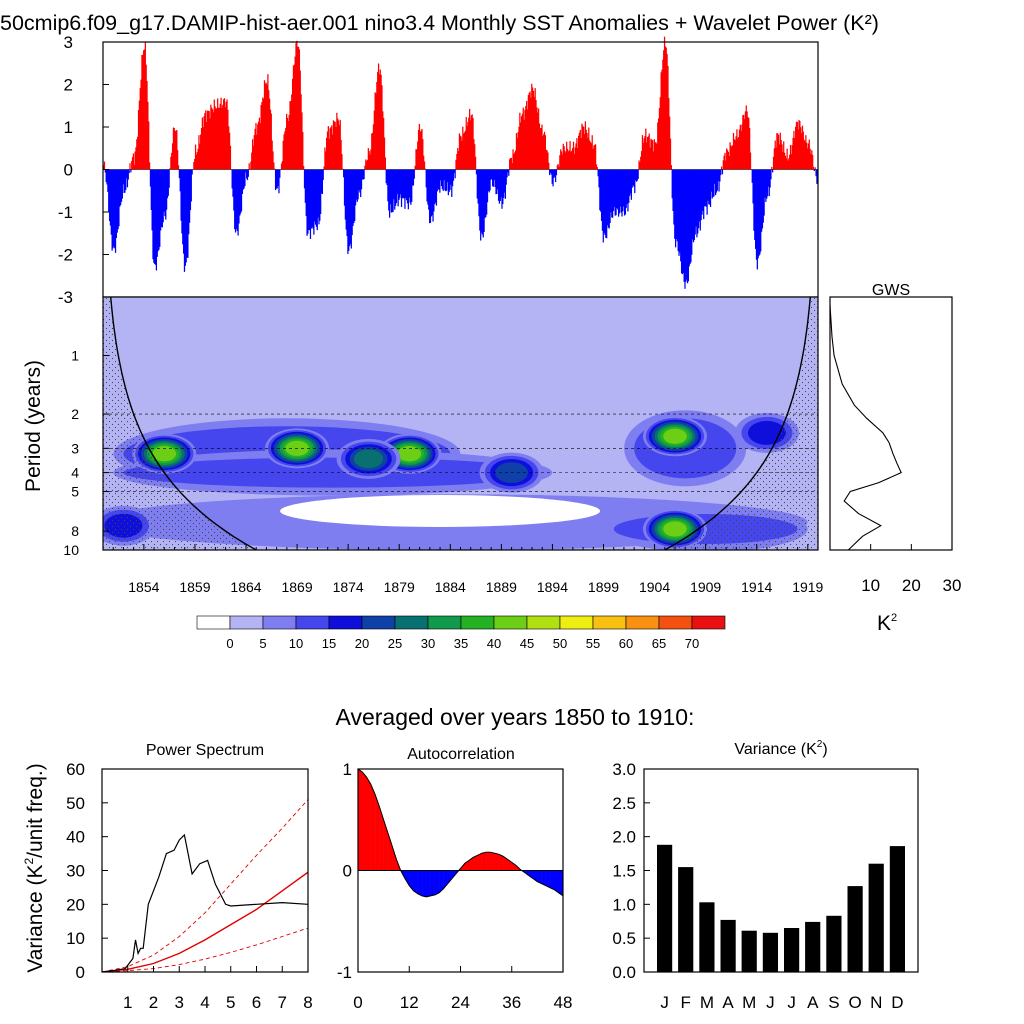 This screenshot has width=1024, height=1024. Describe the element at coordinates (807, 587) in the screenshot. I see `wavelet-x-tick-label: 1919` at that location.